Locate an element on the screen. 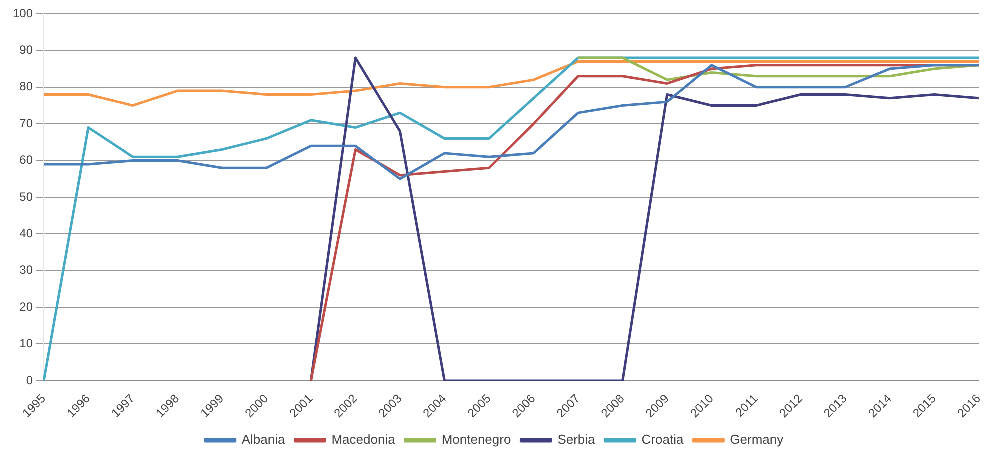 Image resolution: width=999 pixels, height=461 pixels. y-tick-label: 0 is located at coordinates (30, 380).